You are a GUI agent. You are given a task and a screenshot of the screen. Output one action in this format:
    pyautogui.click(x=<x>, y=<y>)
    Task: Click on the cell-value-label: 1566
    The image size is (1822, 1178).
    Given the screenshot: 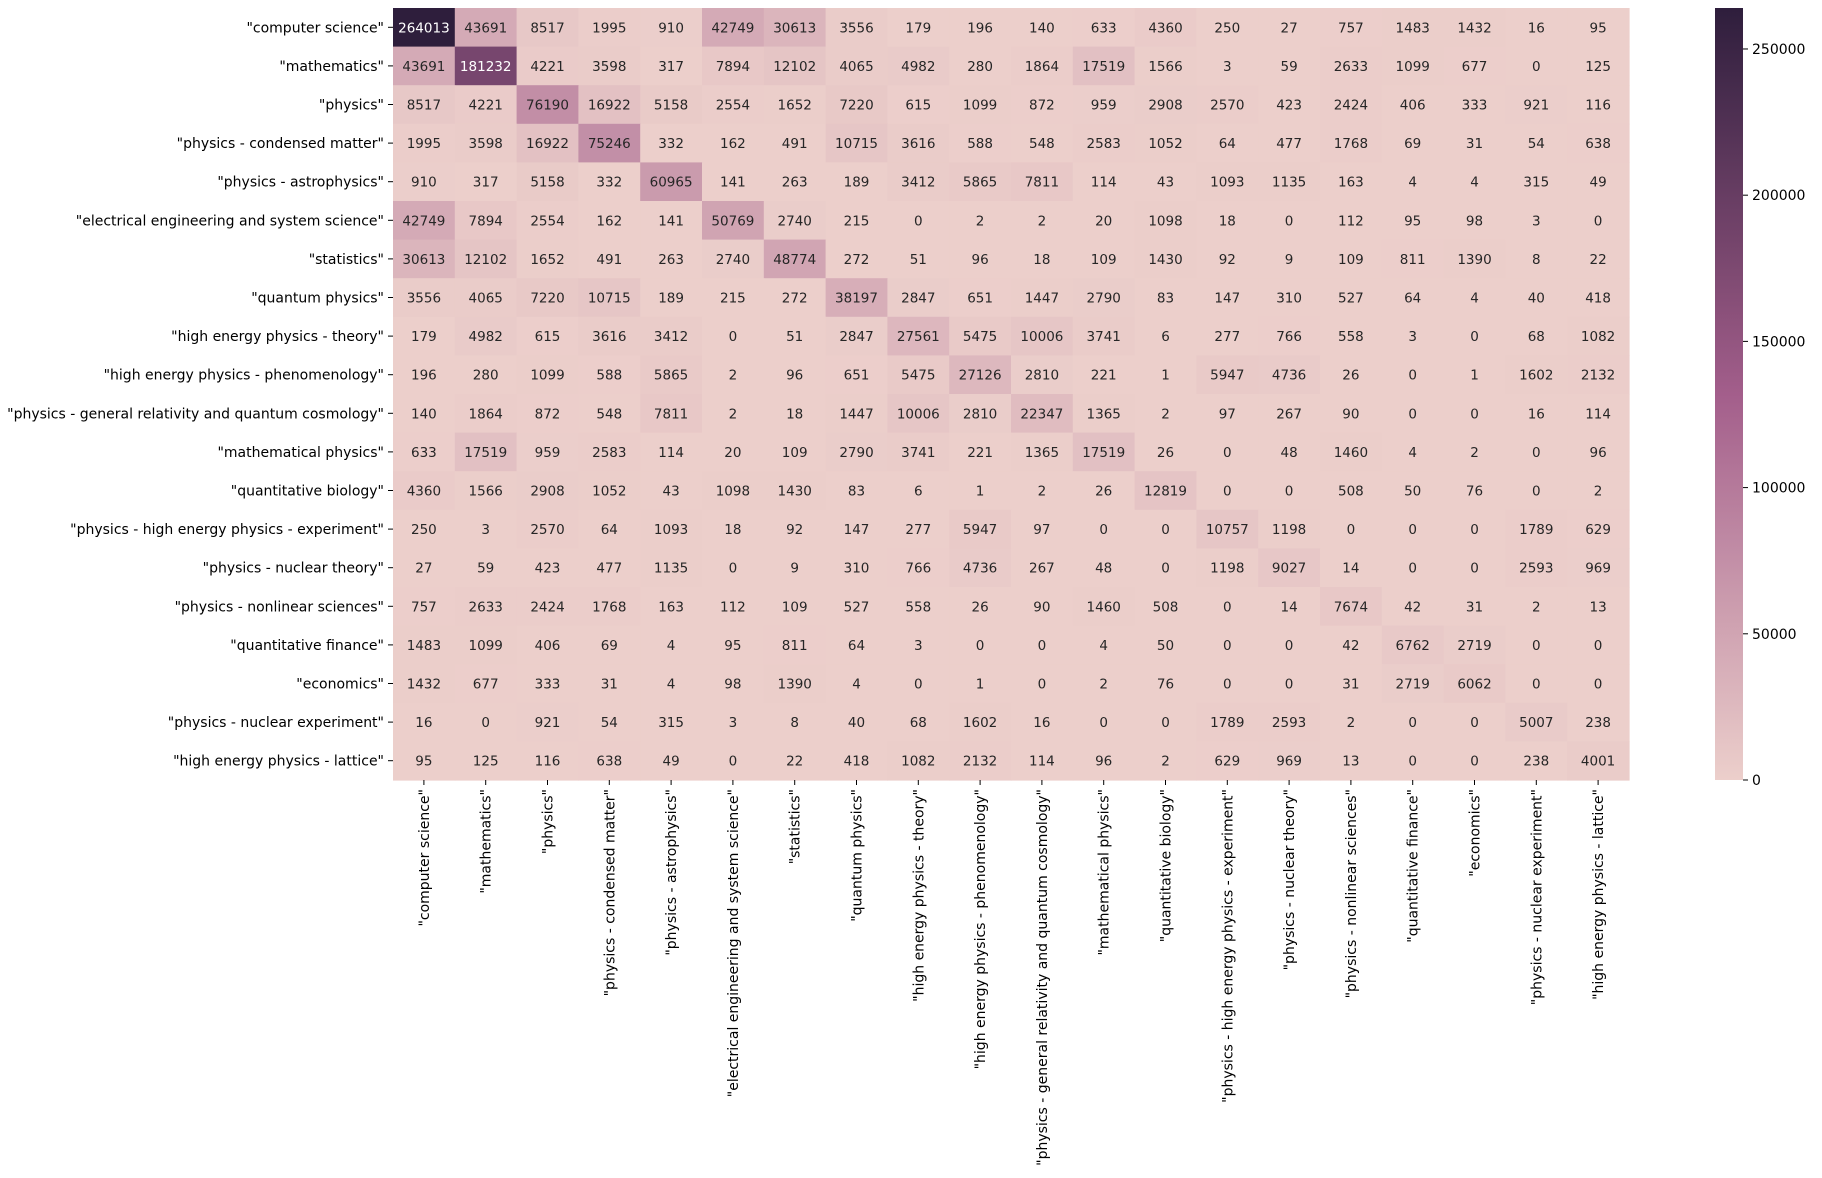 What is the action you would take?
    pyautogui.click(x=1165, y=67)
    